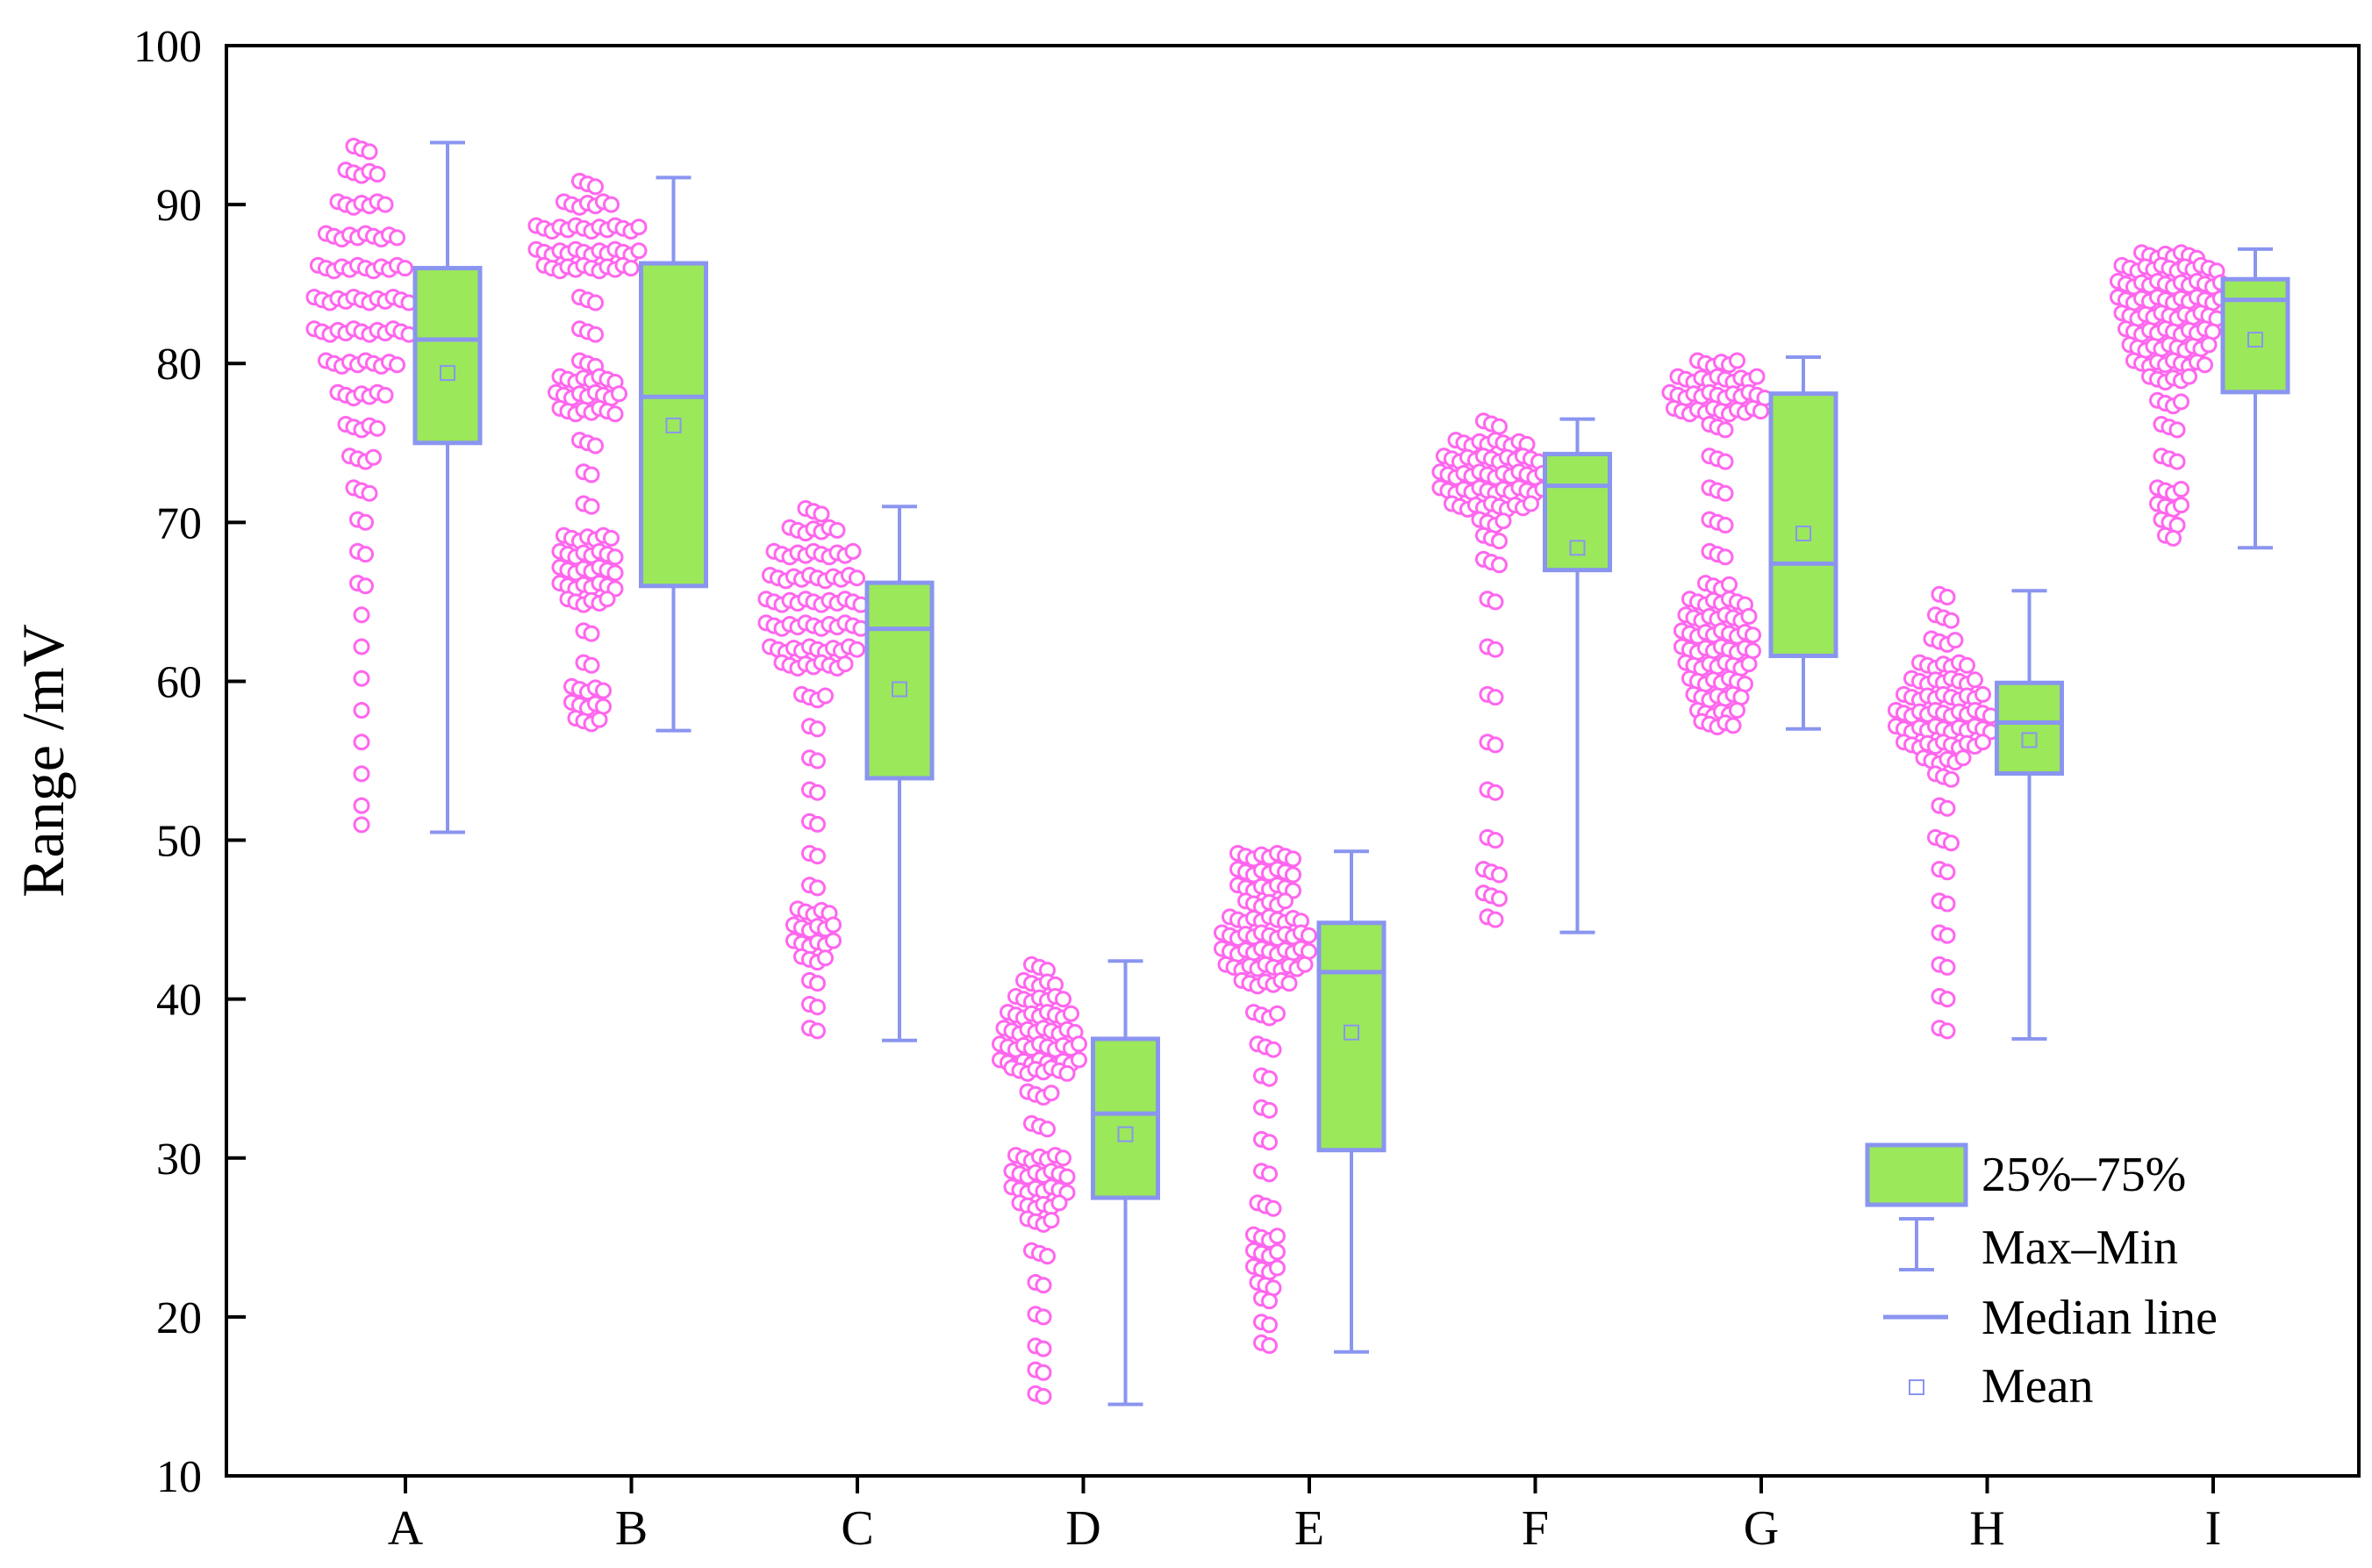 Image resolution: width=2372 pixels, height=1568 pixels. What do you see at coordinates (2213, 1528) in the screenshot?
I see `x-tick-label: I` at bounding box center [2213, 1528].